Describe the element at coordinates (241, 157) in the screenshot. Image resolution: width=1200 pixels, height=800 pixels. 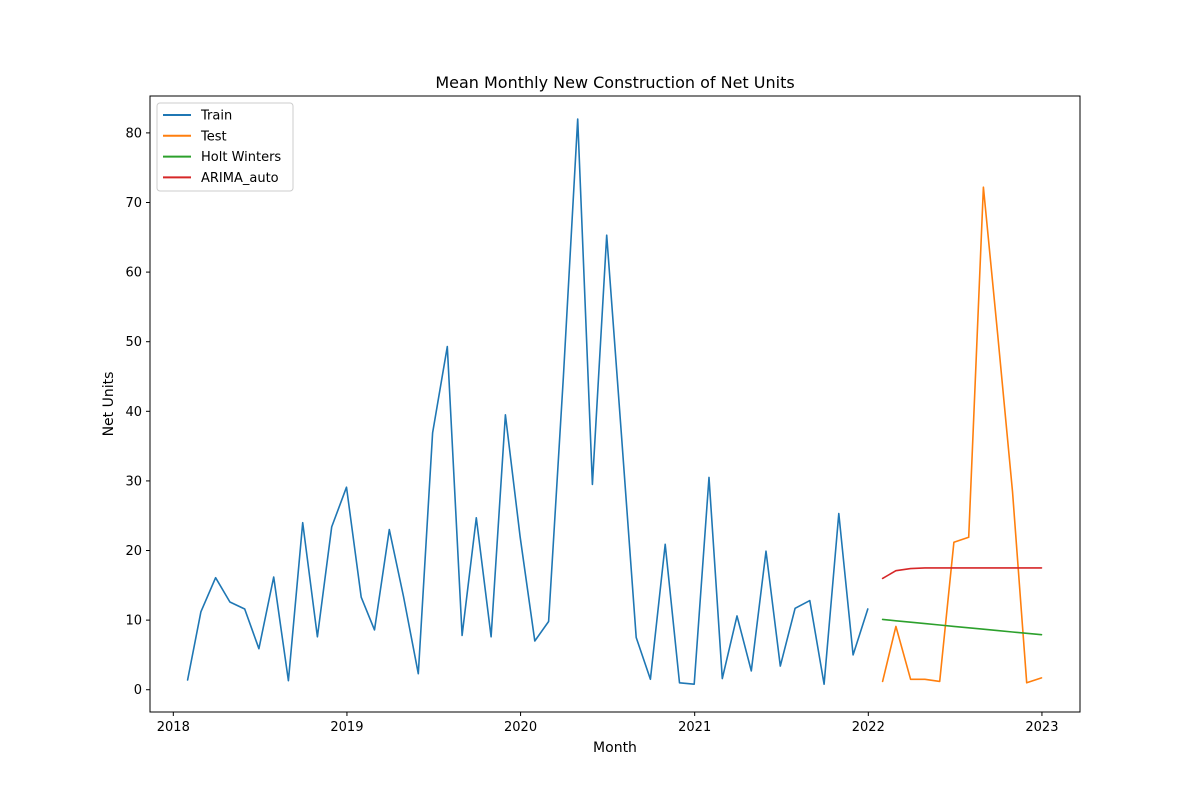
I see `legend-label-holt-winters: Holt Winters` at that location.